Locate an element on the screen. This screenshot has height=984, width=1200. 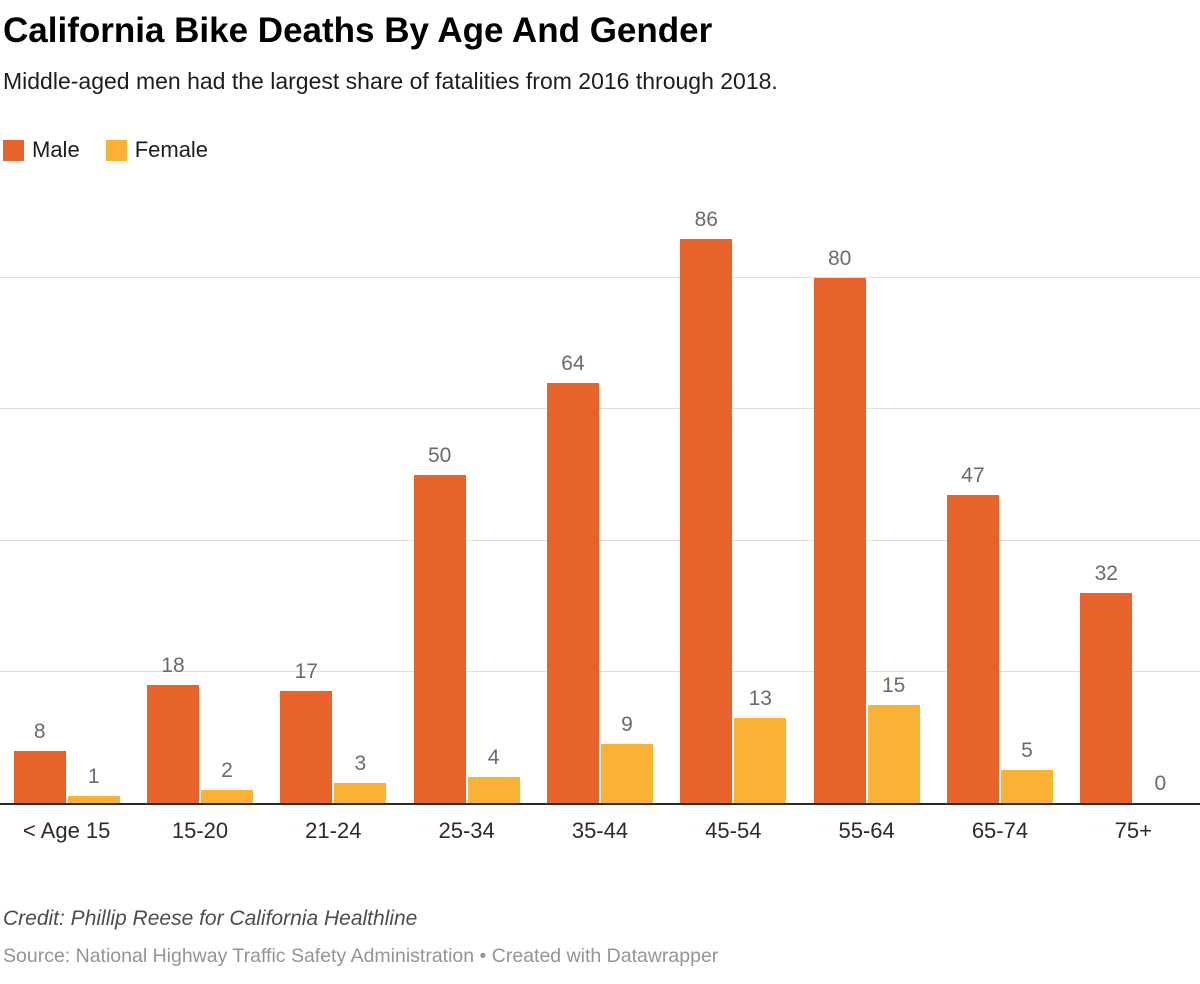
value-label: 64 is located at coordinates (573, 364).